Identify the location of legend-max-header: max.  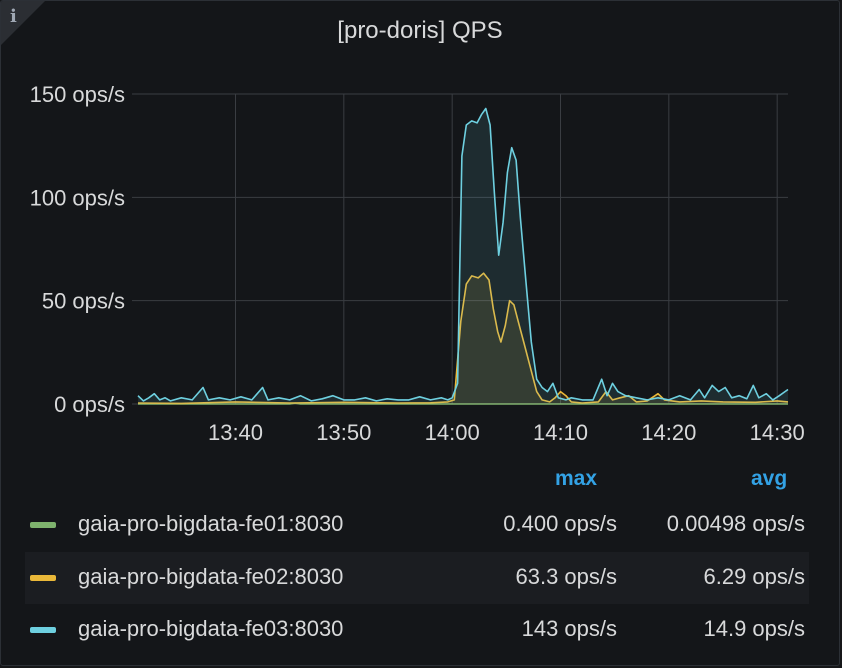
(576, 478).